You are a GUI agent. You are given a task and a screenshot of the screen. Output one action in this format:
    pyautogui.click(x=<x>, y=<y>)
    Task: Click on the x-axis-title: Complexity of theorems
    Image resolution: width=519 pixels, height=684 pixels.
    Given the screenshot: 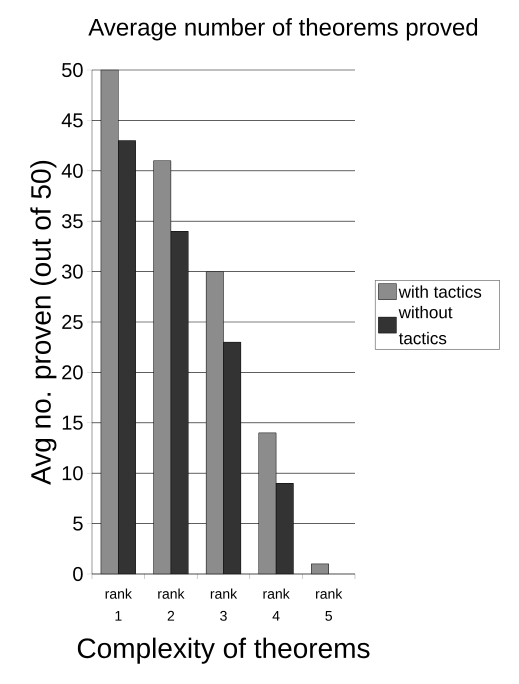 What is the action you would take?
    pyautogui.click(x=224, y=651)
    